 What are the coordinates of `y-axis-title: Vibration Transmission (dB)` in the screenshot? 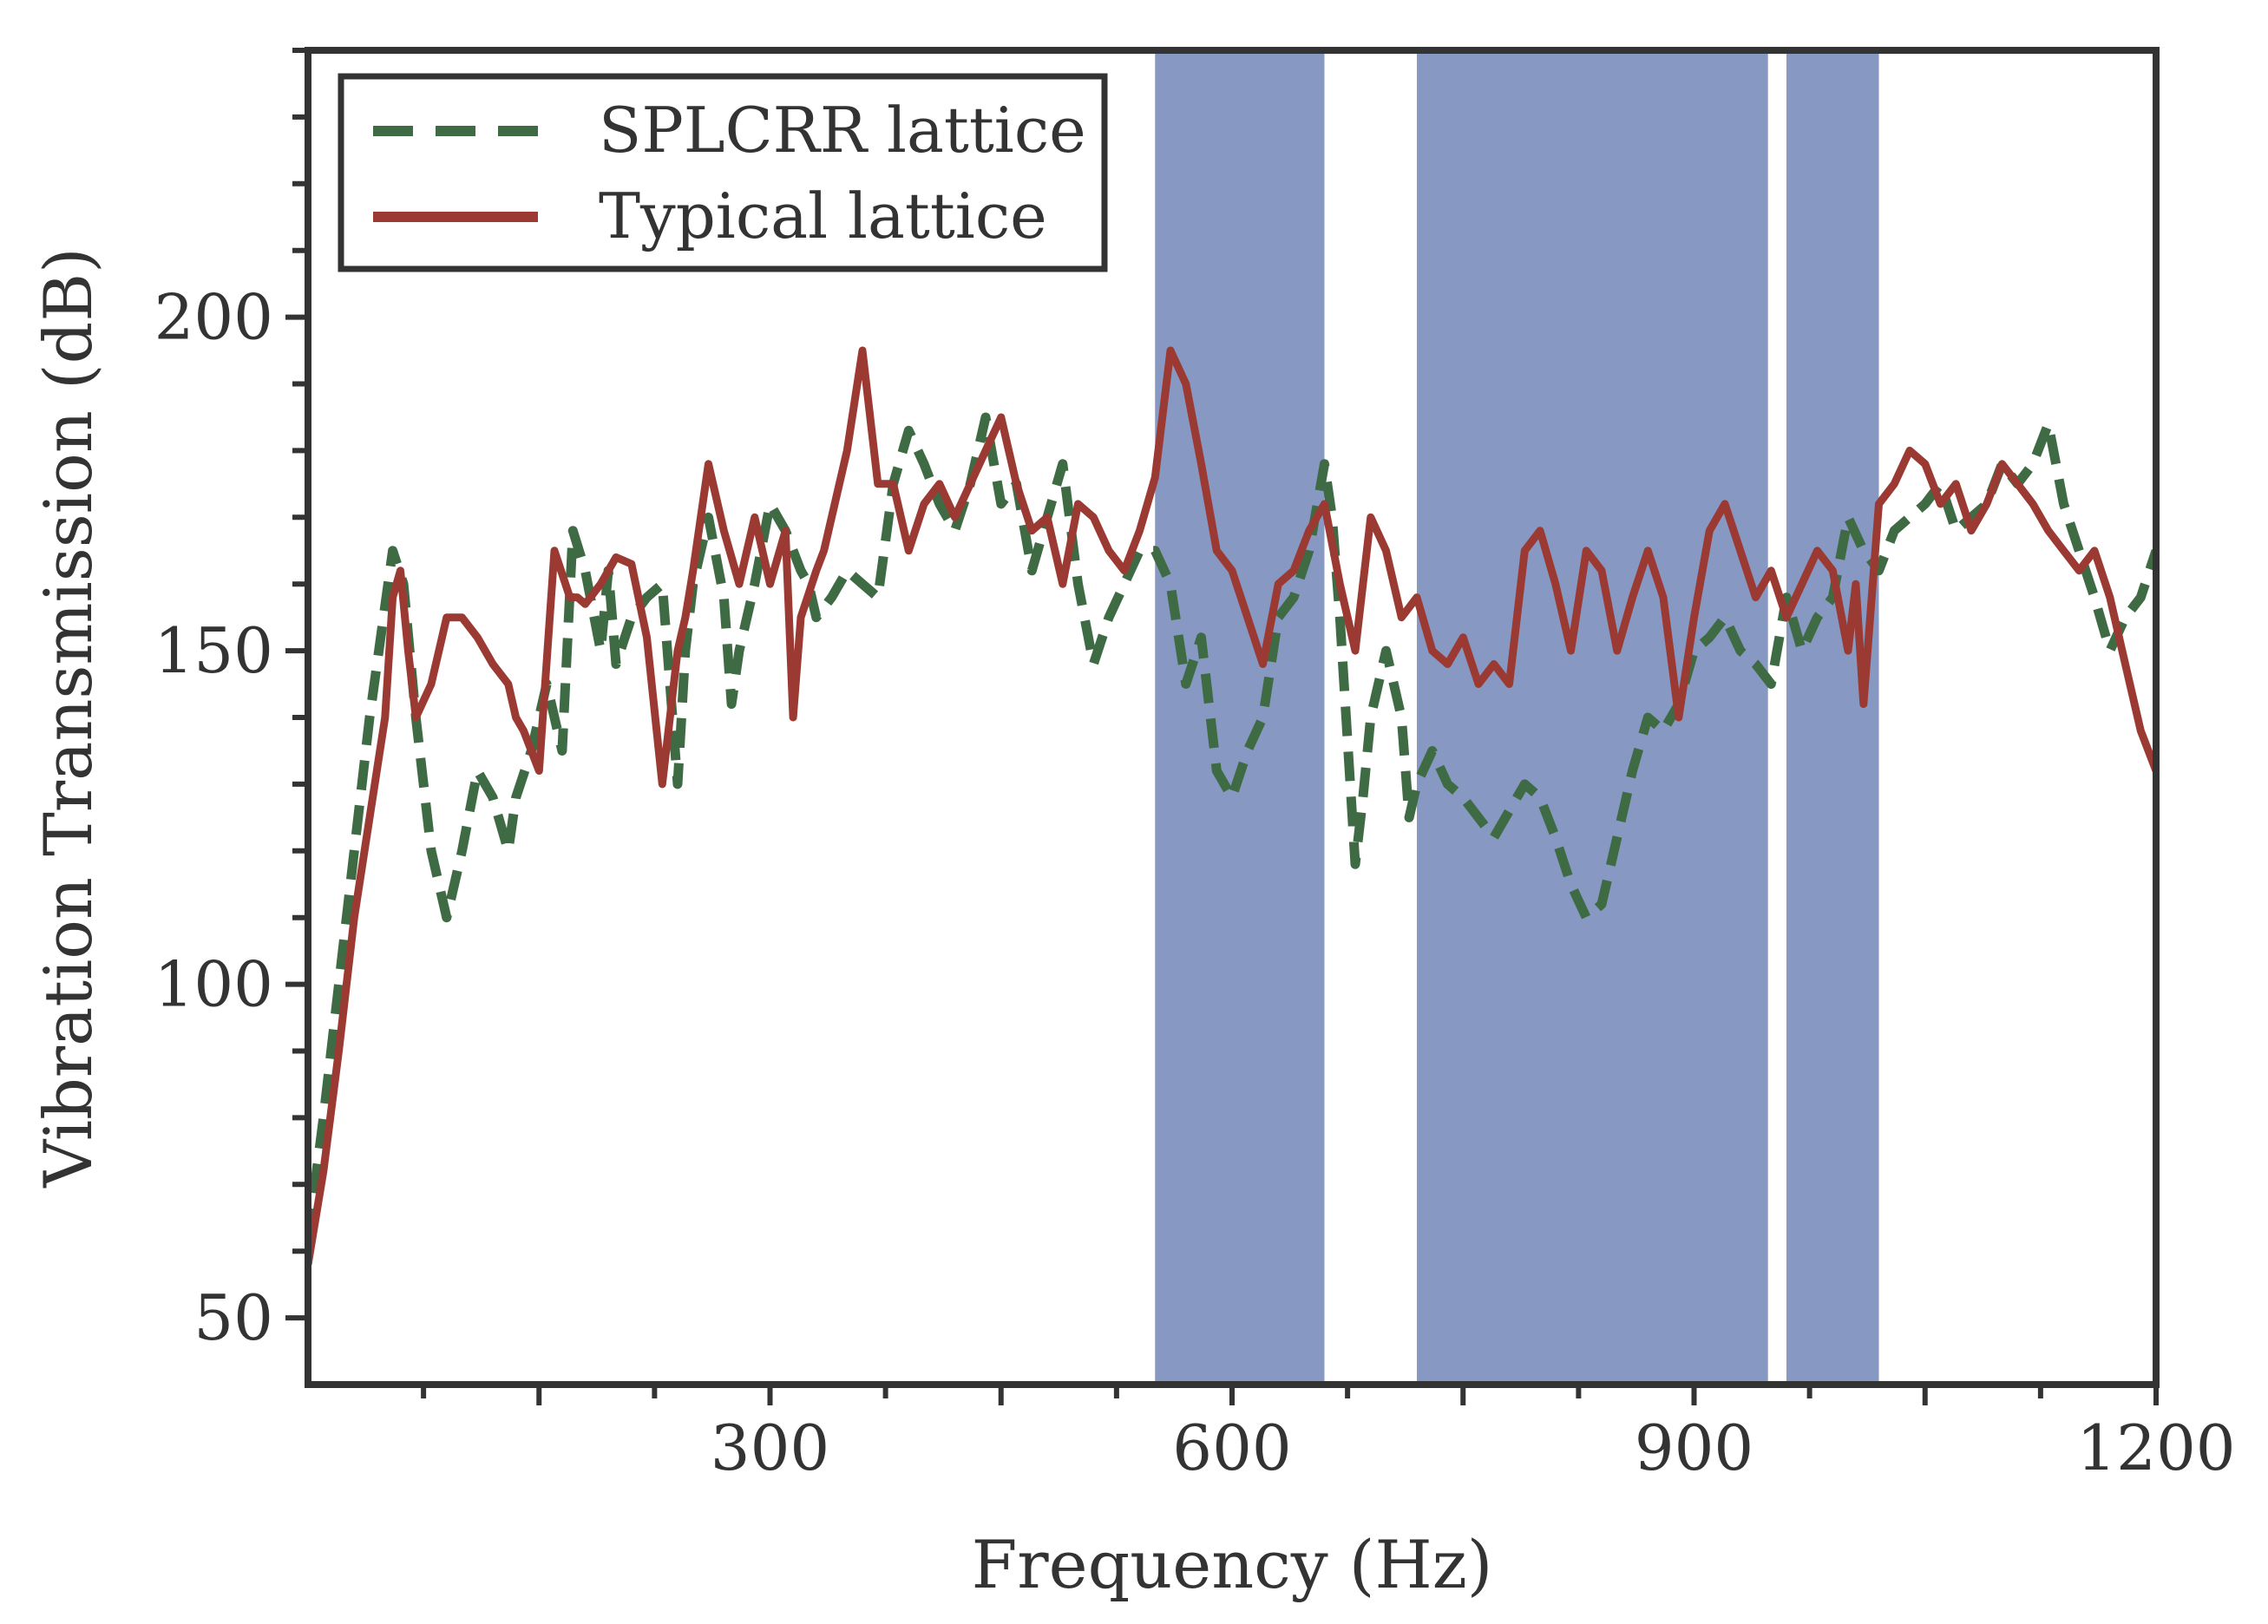 It's located at (68, 717).